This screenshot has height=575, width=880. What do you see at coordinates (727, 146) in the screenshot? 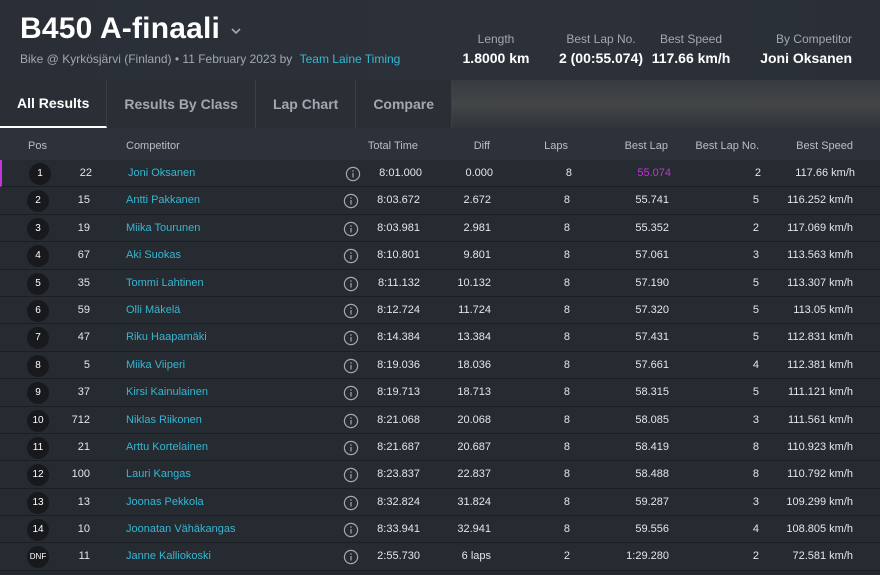
I see `col-best-lap-no: Best Lap No.` at bounding box center [727, 146].